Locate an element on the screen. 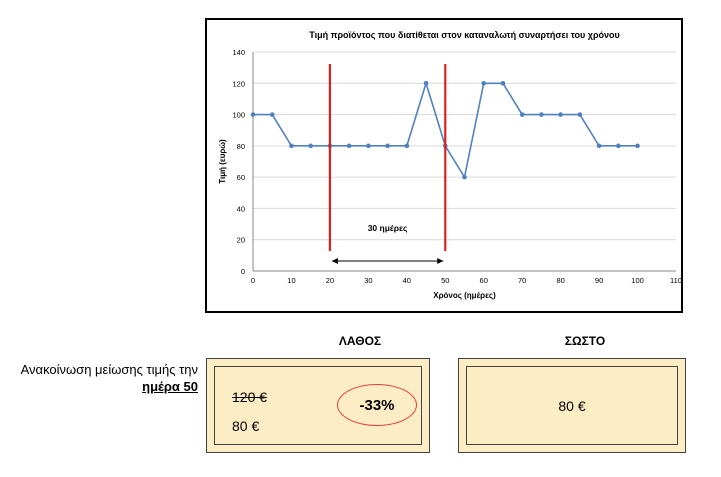 The height and width of the screenshot is (477, 721). x-tick-label-10: 10 is located at coordinates (291, 280).